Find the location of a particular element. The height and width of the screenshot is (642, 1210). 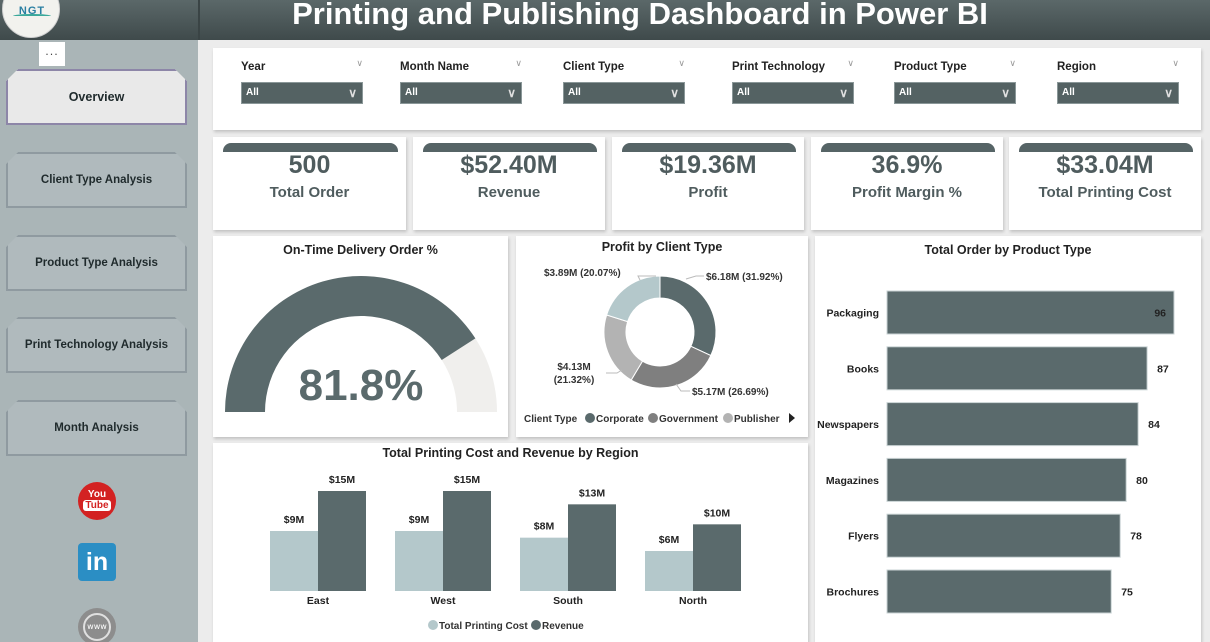

linkedin-text: in is located at coordinates (97, 562).